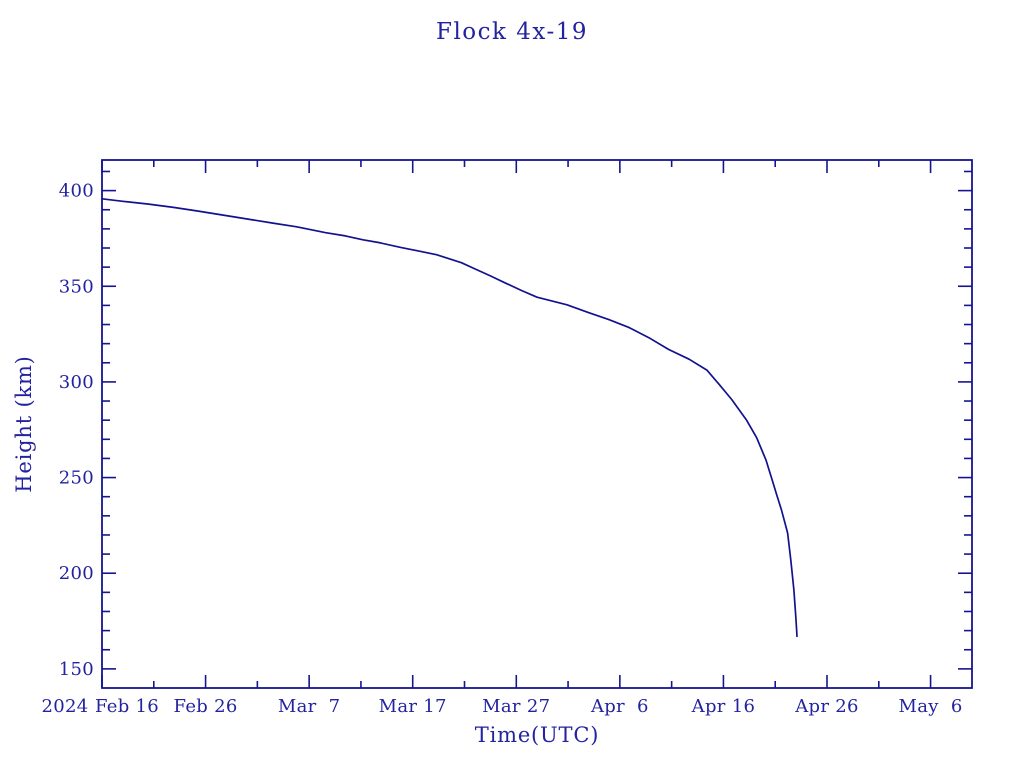 This screenshot has height=768, width=1024. I want to click on y-tick-label: 400, so click(76, 191).